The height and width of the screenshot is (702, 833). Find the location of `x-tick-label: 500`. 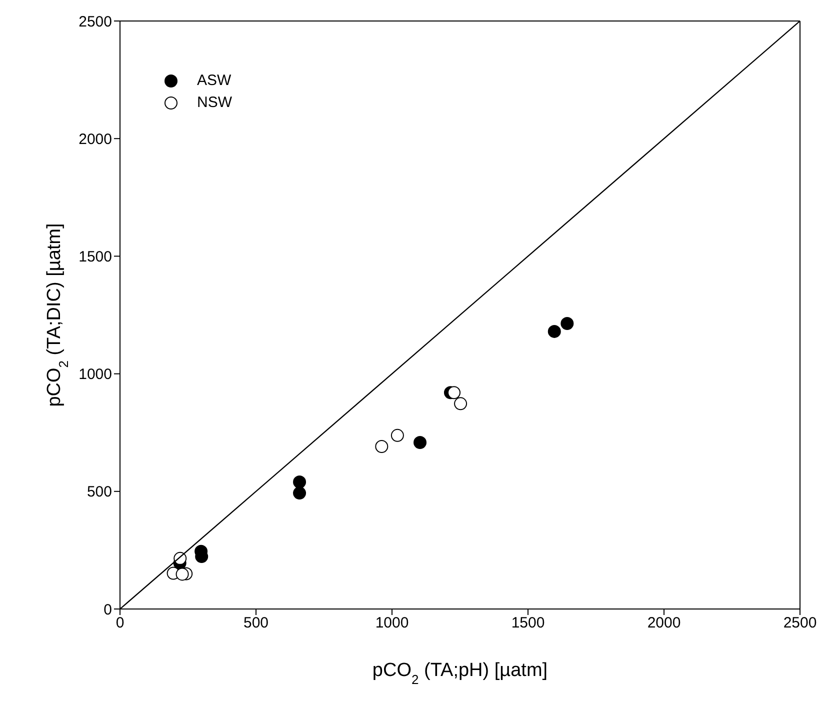

x-tick-label: 500 is located at coordinates (256, 623).